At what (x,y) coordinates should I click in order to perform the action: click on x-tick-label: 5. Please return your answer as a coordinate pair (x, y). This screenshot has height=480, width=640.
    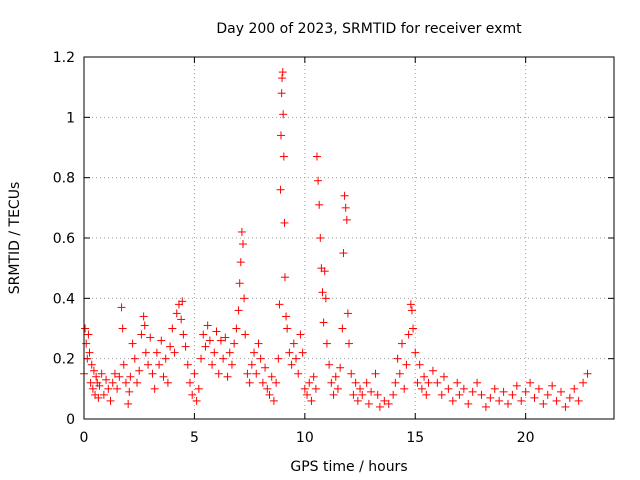
    Looking at the image, I should click on (194, 438).